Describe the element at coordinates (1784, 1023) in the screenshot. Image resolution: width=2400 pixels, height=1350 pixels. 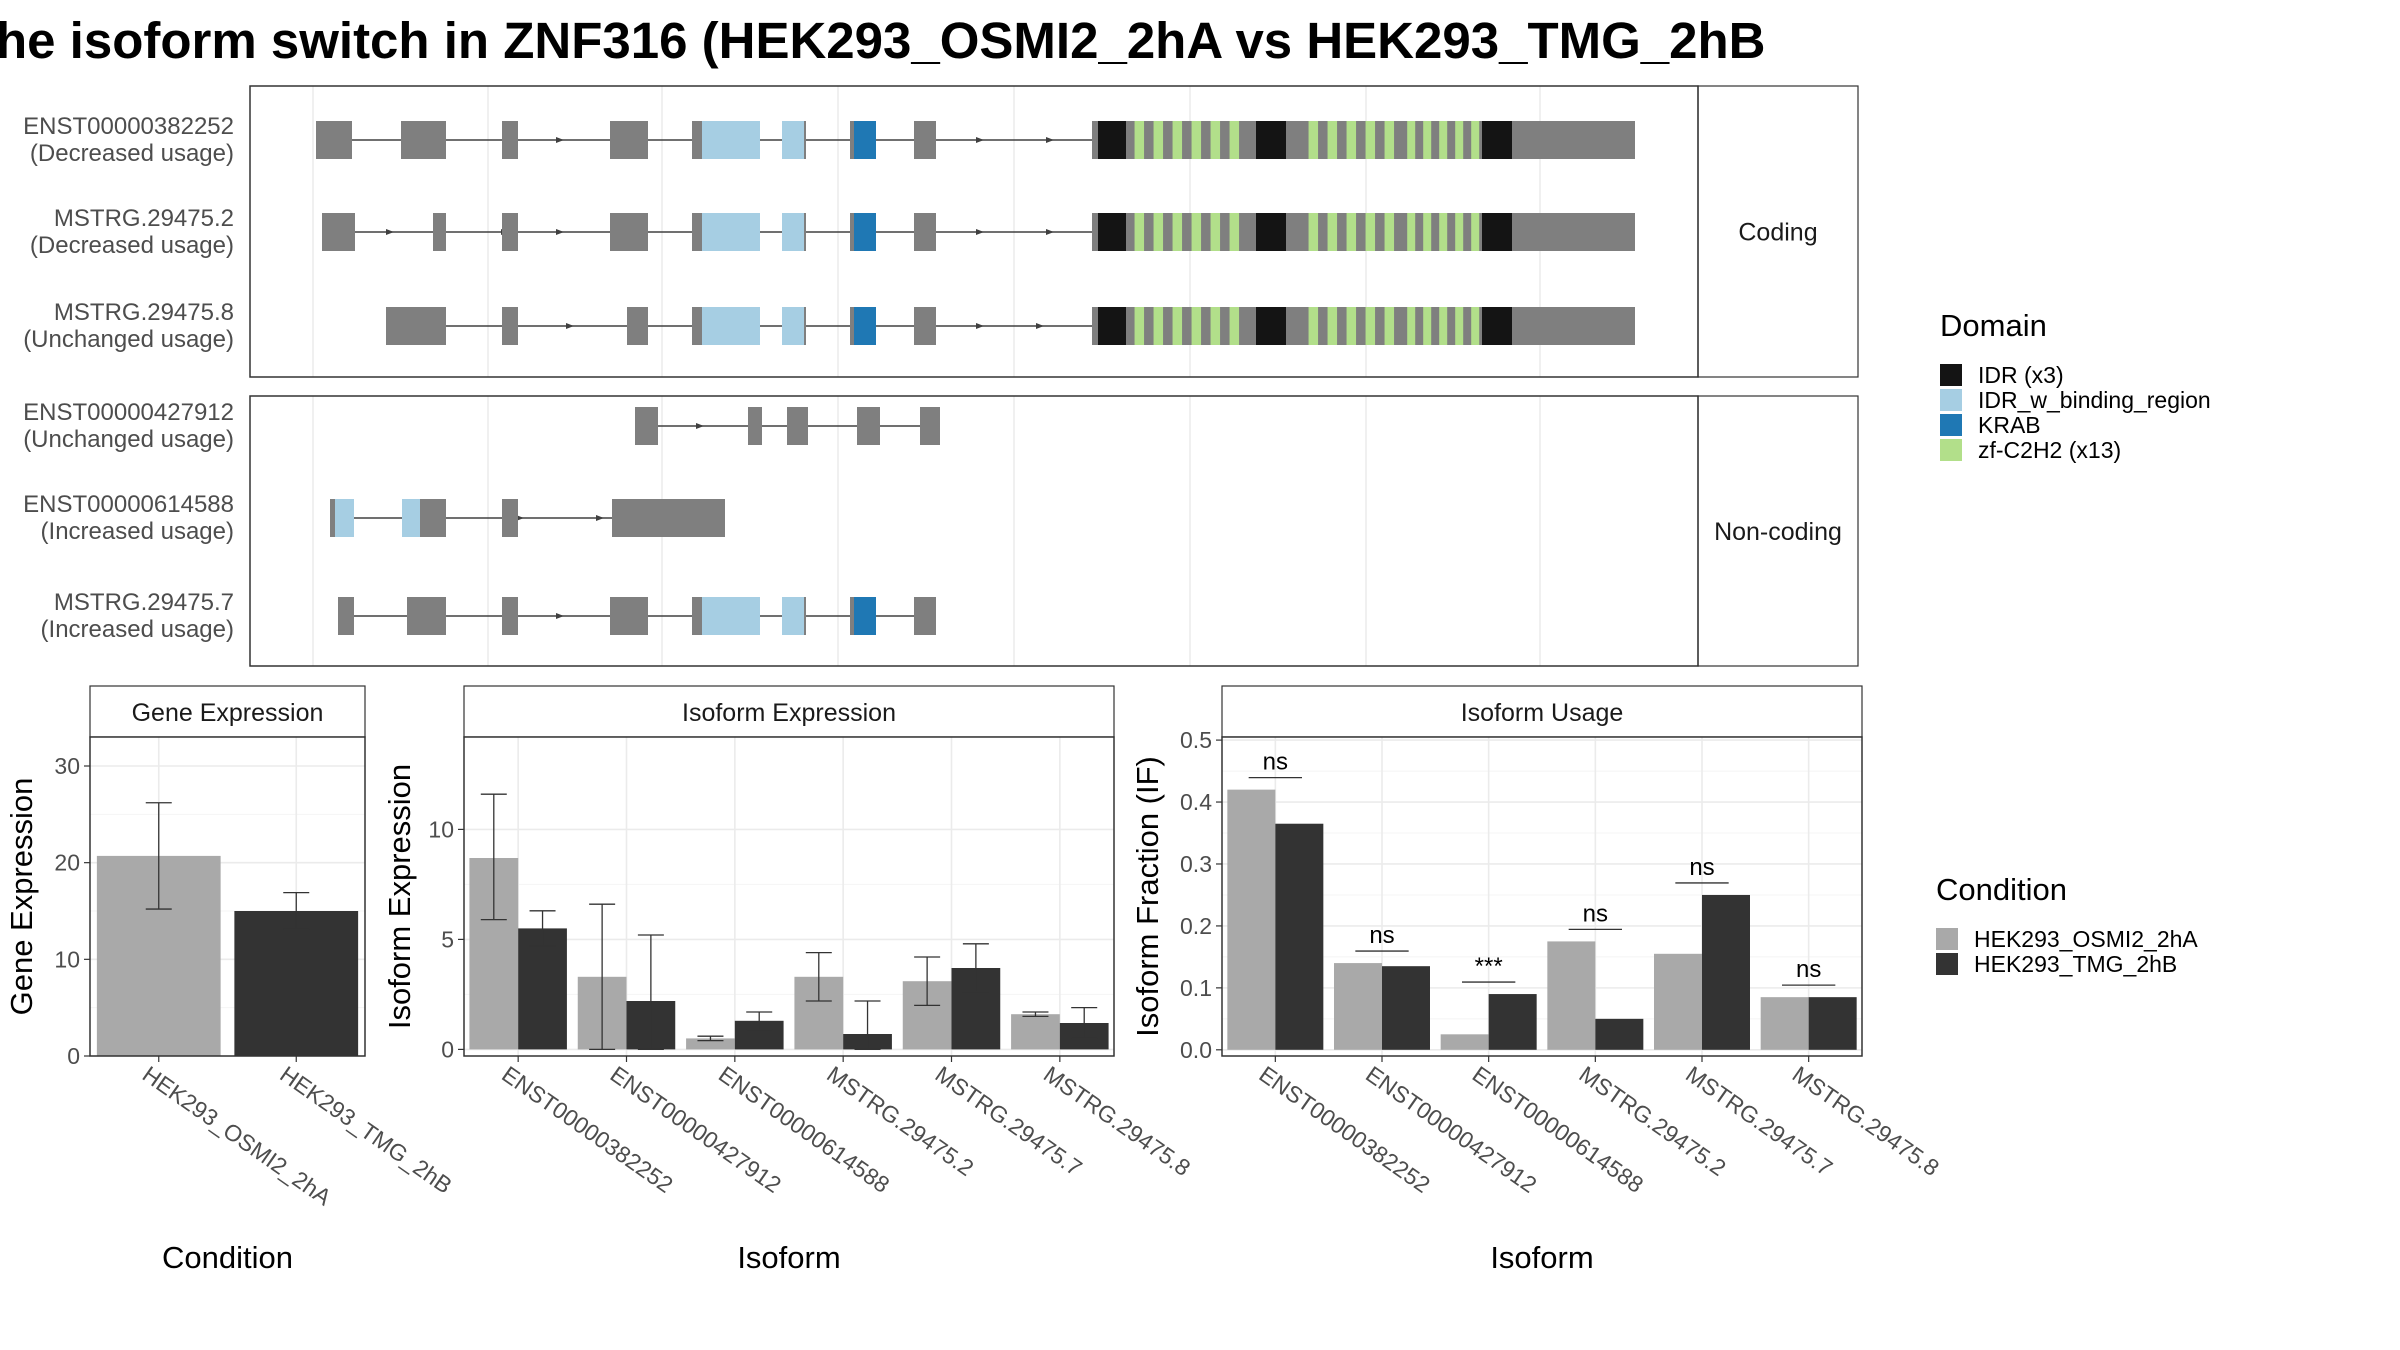
I see `bar-MSTRG.29475.8-0` at that location.